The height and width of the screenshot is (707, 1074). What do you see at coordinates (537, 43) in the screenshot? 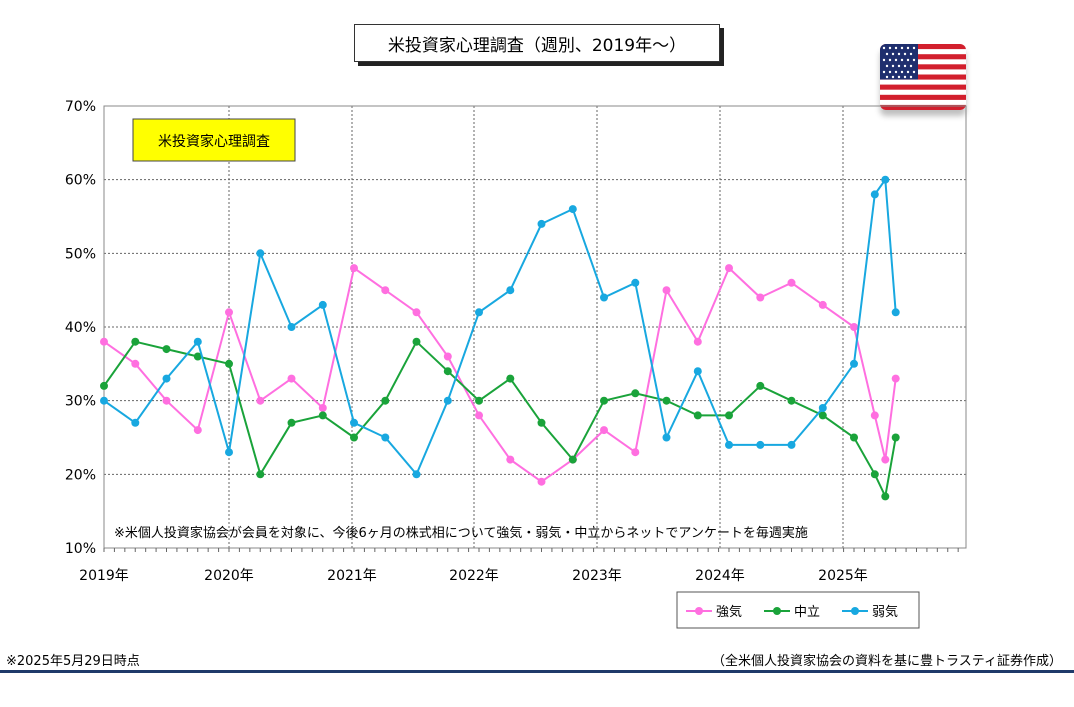
I see `chart-title: 米投資家心理調査（週別、2019年〜）` at bounding box center [537, 43].